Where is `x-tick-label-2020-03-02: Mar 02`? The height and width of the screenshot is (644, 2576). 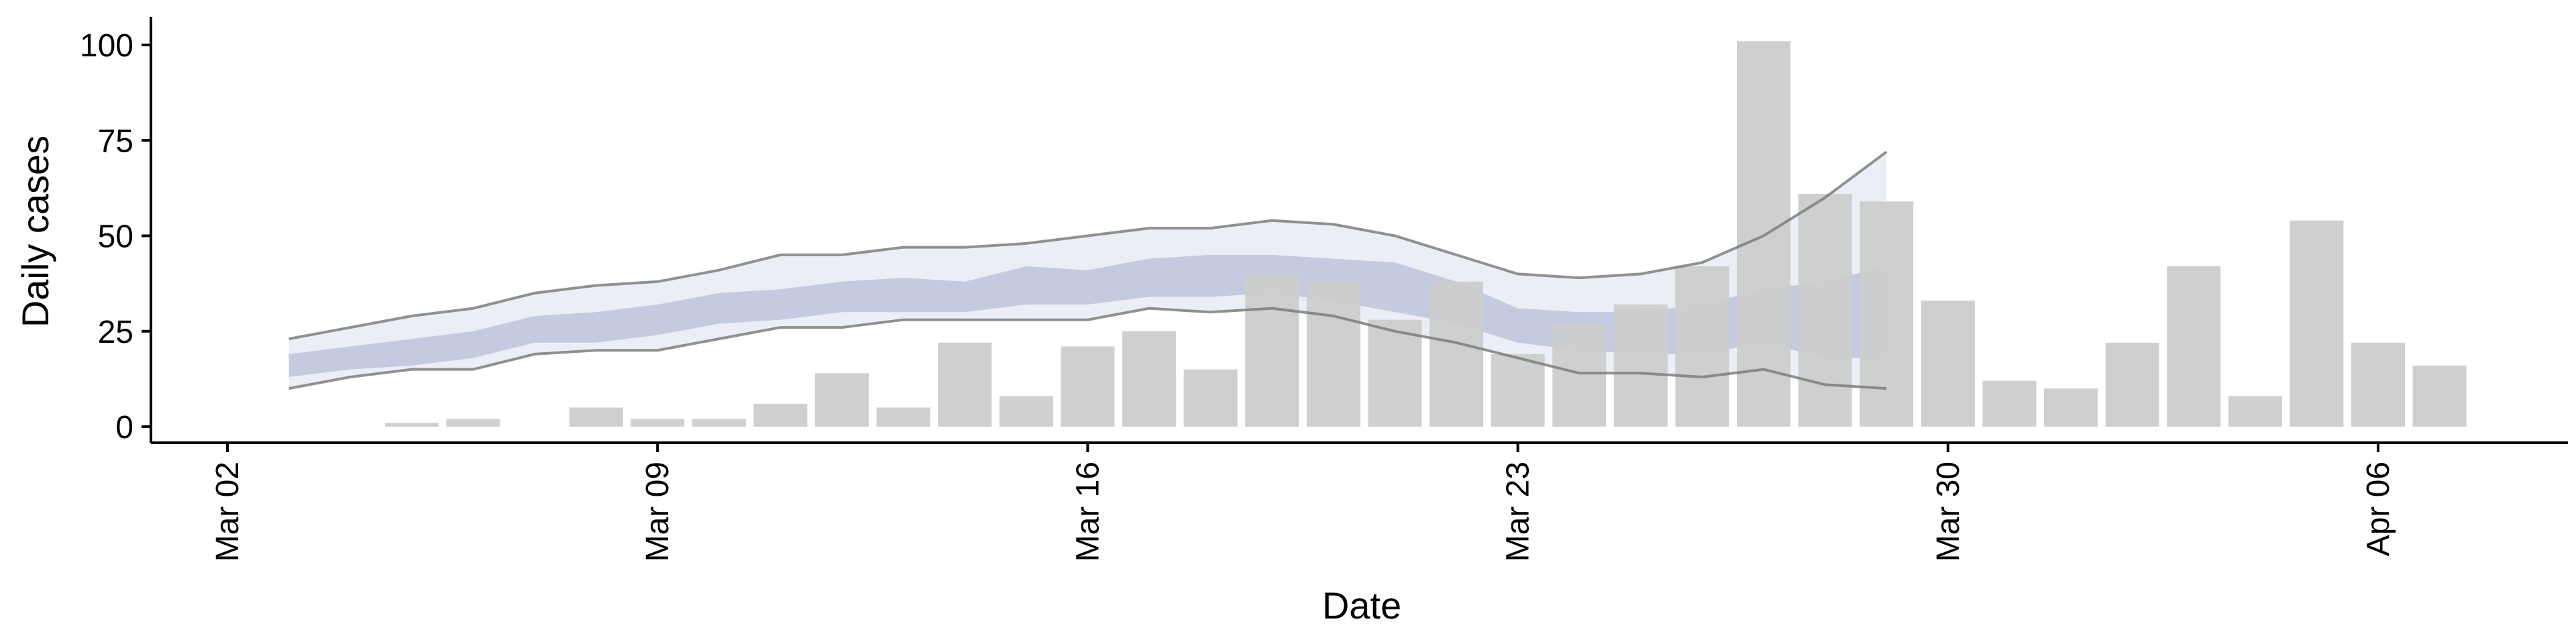
x-tick-label-2020-03-02: Mar 02 is located at coordinates (228, 511).